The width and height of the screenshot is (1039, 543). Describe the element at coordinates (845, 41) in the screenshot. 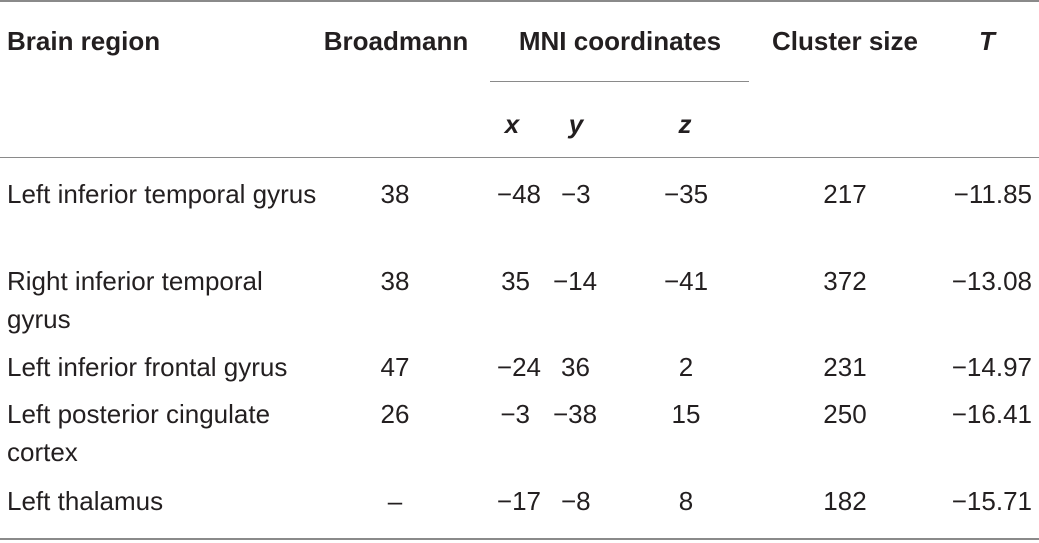

I see `header-cluster-size: Cluster size` at that location.